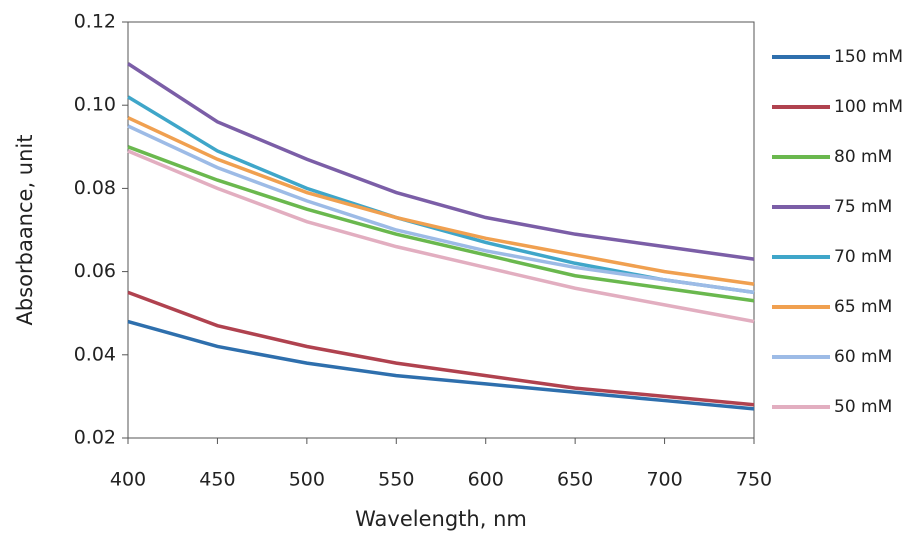 This screenshot has width=919, height=535. Describe the element at coordinates (95, 354) in the screenshot. I see `y-tick-label: 0.04` at that location.